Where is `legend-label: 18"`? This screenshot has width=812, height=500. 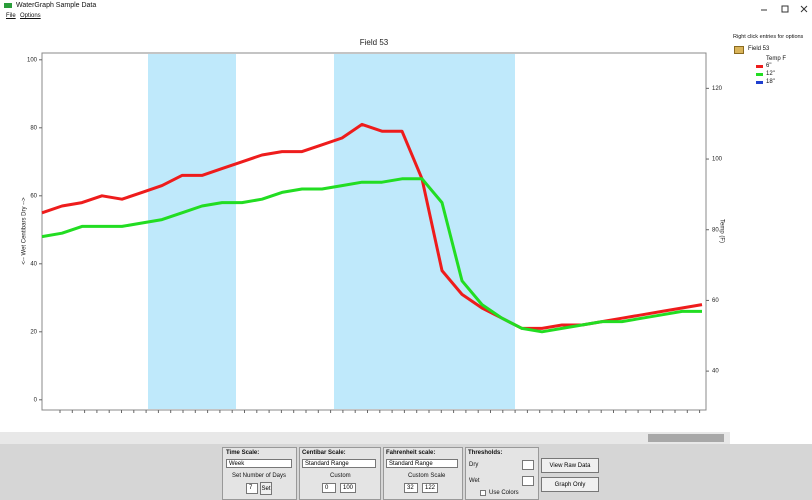
legend-label: 18" is located at coordinates (770, 82).